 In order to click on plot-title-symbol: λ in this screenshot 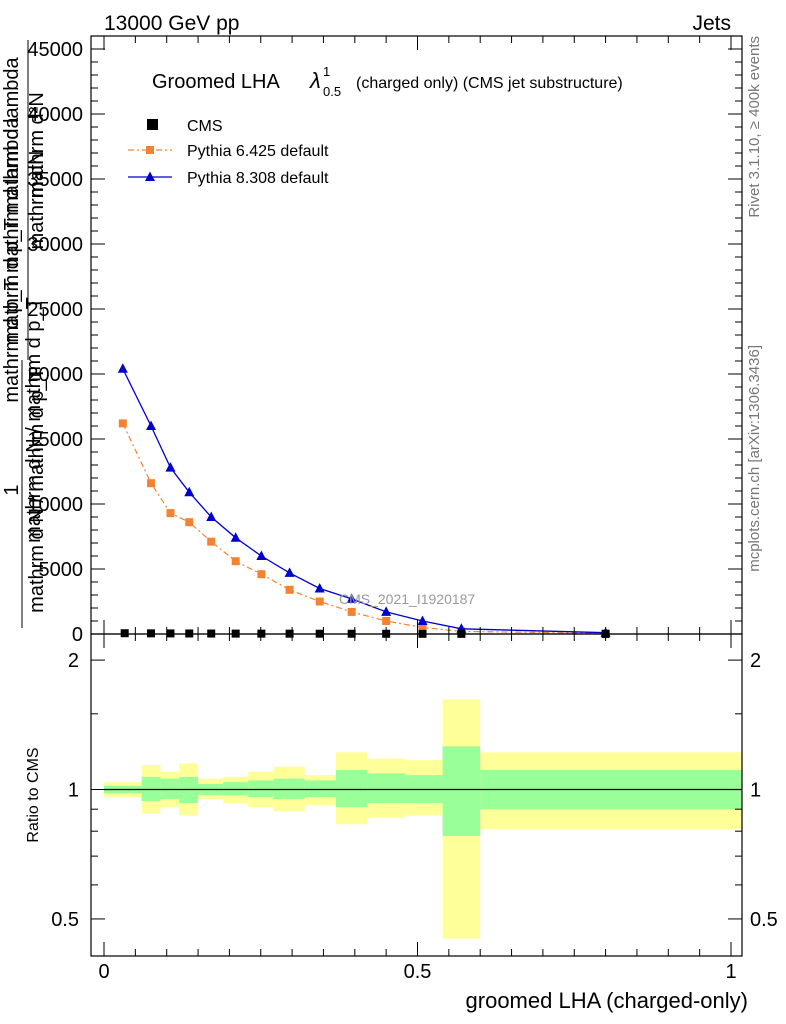, I will do `click(315, 80)`.